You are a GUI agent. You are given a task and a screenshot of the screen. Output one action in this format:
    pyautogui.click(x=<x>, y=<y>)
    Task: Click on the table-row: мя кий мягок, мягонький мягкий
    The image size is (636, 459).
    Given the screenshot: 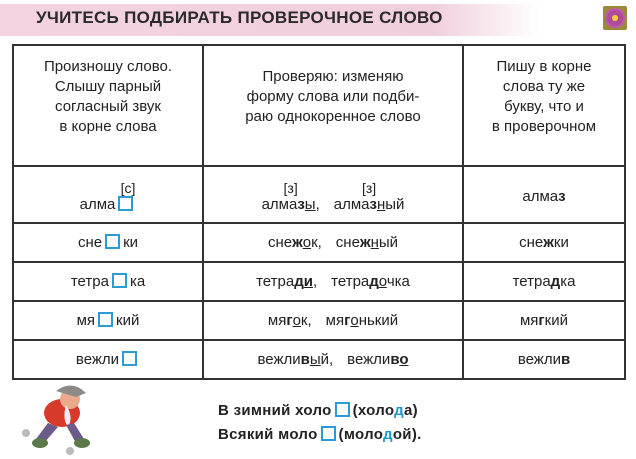 What is the action you would take?
    pyautogui.click(x=319, y=320)
    